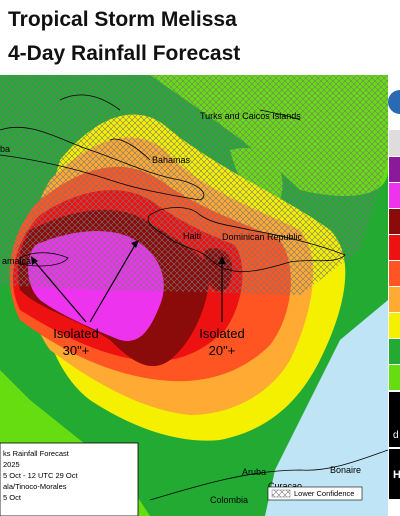 The width and height of the screenshot is (400, 516). Describe the element at coordinates (326, 408) in the screenshot. I see `ocean` at that location.